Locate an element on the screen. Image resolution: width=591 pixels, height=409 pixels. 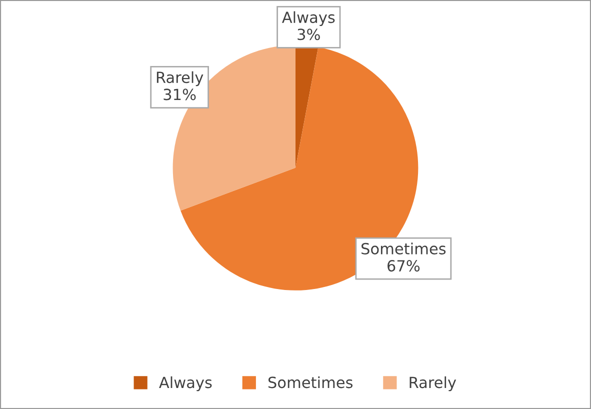
slice-label: Sometimes is located at coordinates (404, 248).